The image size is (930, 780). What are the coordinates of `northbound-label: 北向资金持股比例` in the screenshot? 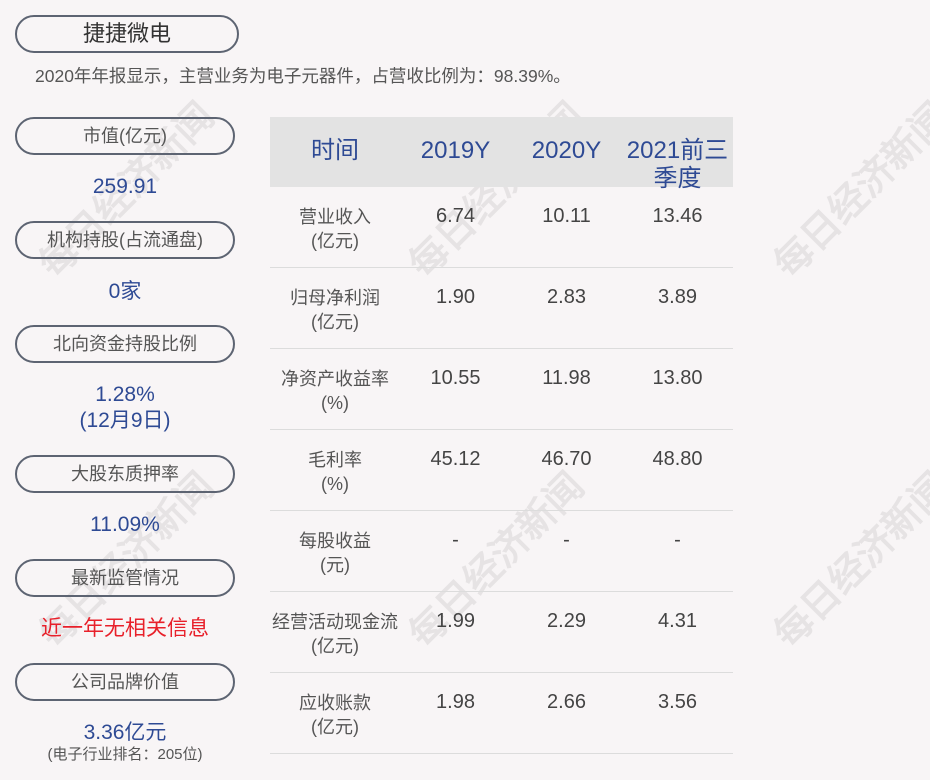 It's located at (125, 344).